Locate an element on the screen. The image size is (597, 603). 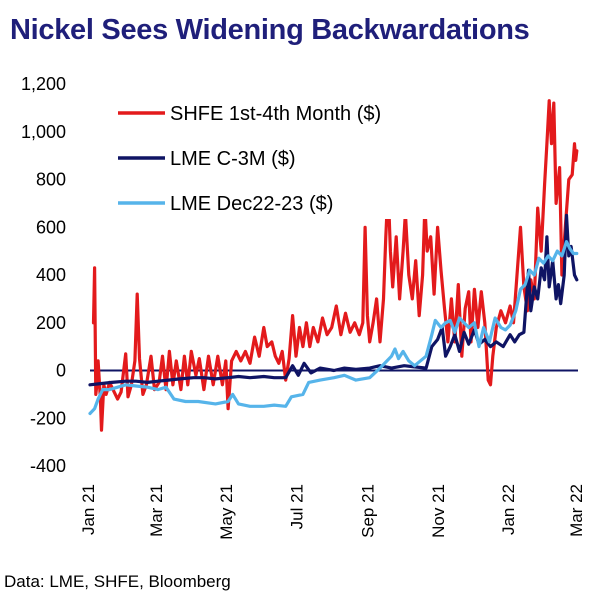
y-tick-label: -200 is located at coordinates (48, 418).